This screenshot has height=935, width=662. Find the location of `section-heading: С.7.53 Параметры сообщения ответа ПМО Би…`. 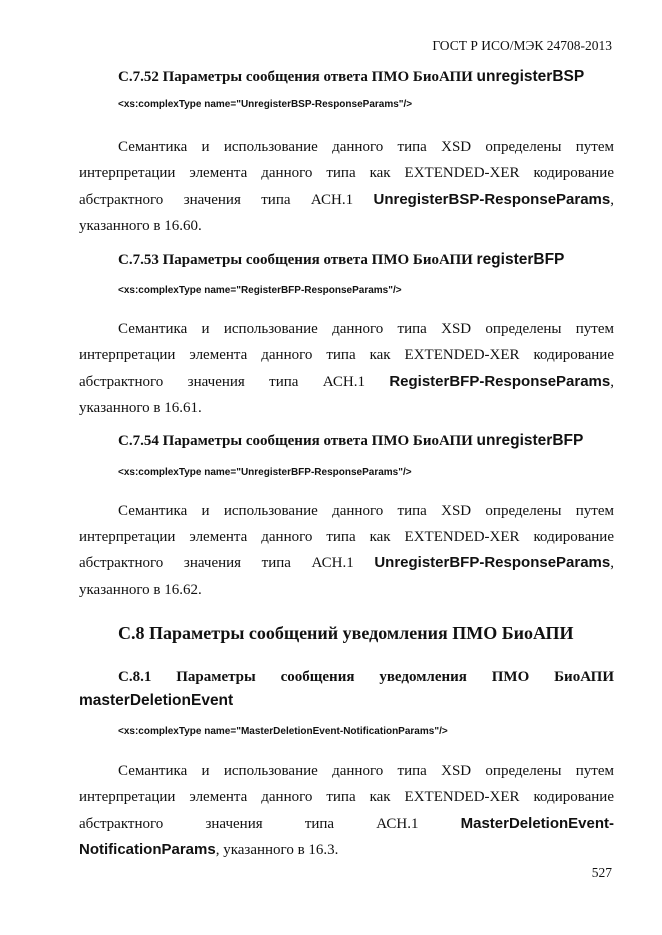

section-heading: С.7.53 Параметры сообщения ответа ПМО Би… is located at coordinates (366, 260).